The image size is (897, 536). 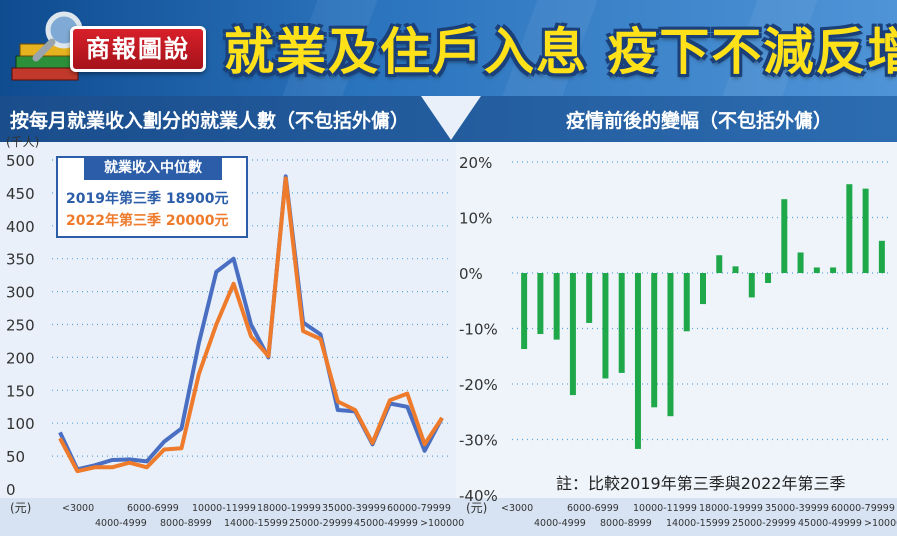 What do you see at coordinates (20, 194) in the screenshot?
I see `left-y-tick-label: 450` at bounding box center [20, 194].